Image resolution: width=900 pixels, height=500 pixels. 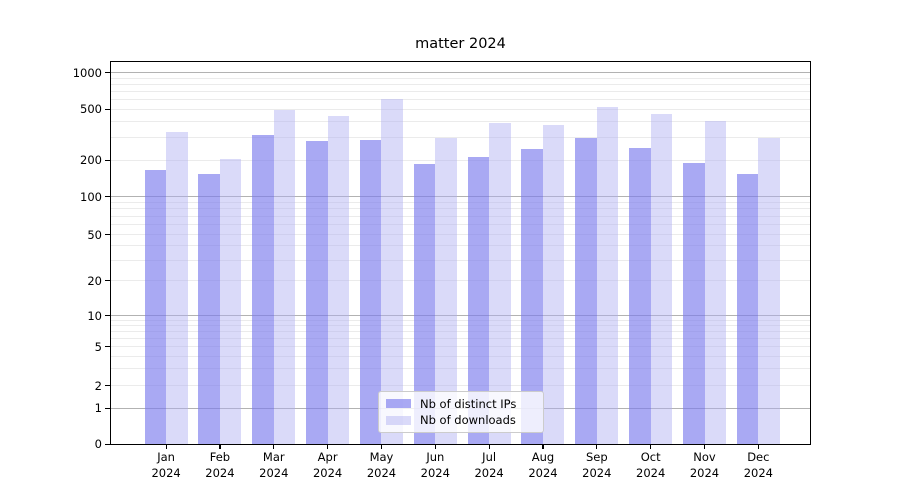 I want to click on bar-dec-2024-distinct-ips, so click(x=747, y=309).